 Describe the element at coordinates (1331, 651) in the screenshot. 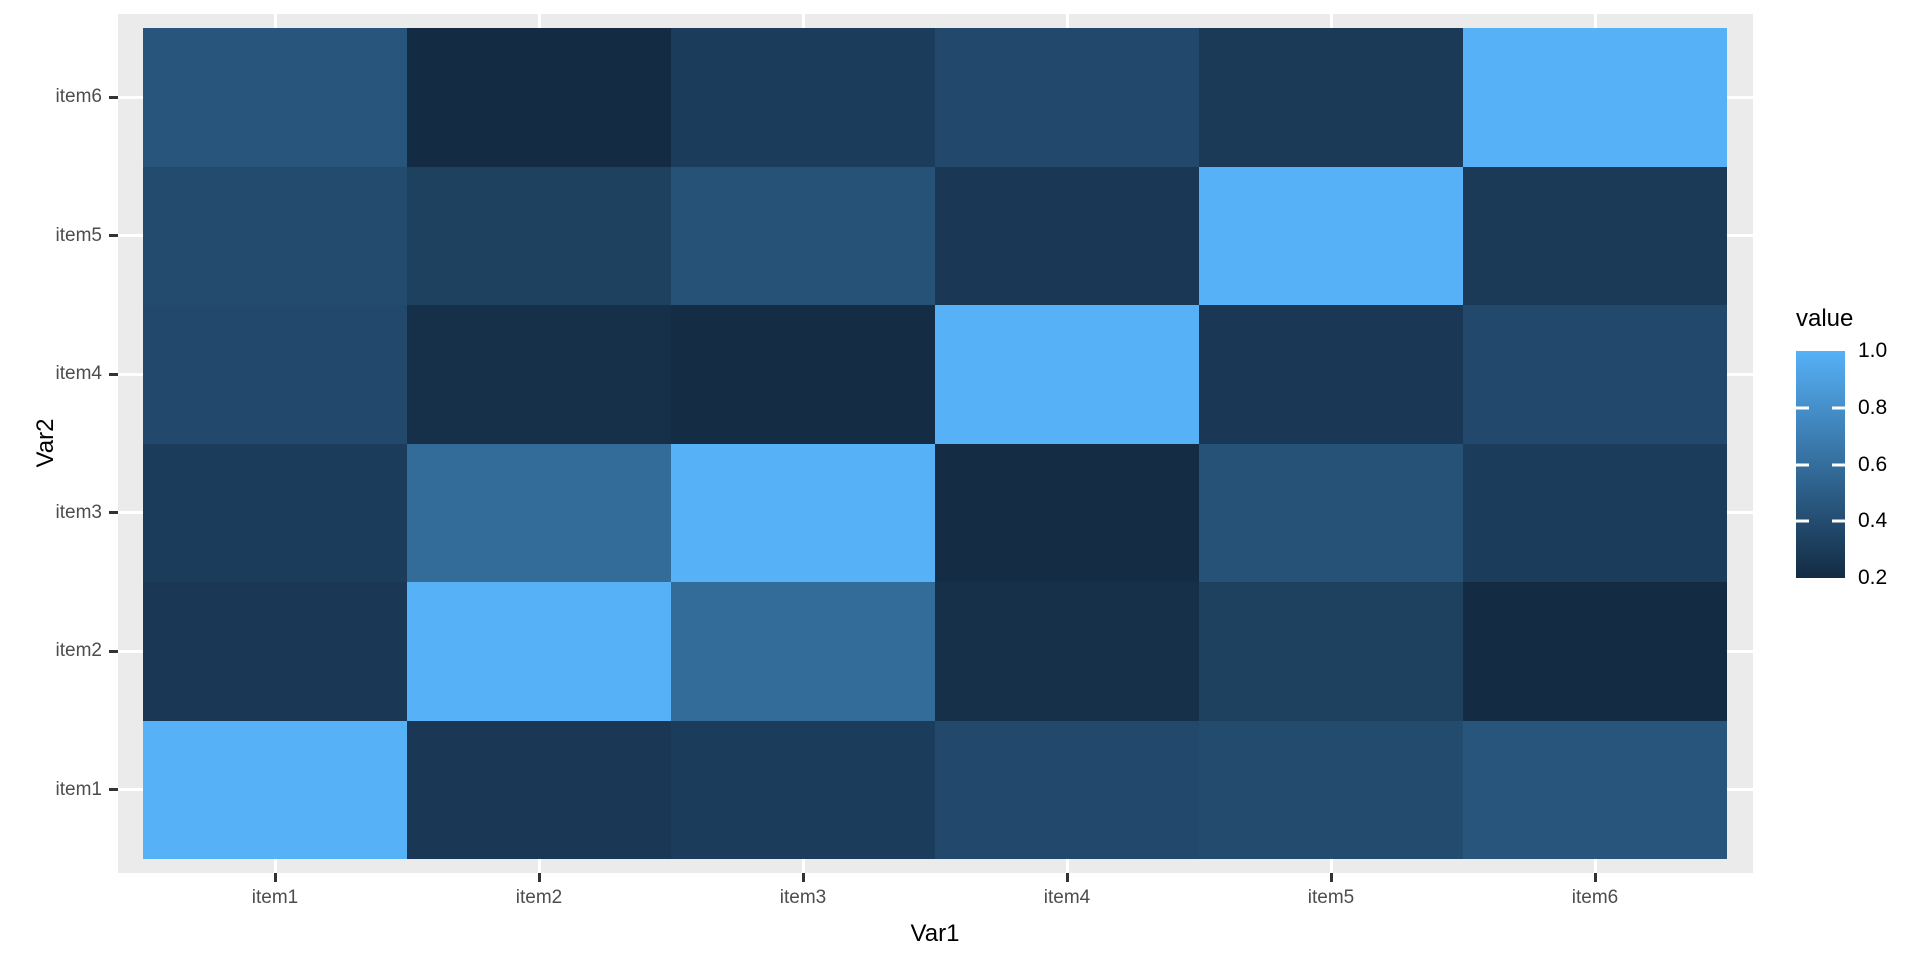

I see `cell-item5-item2` at that location.